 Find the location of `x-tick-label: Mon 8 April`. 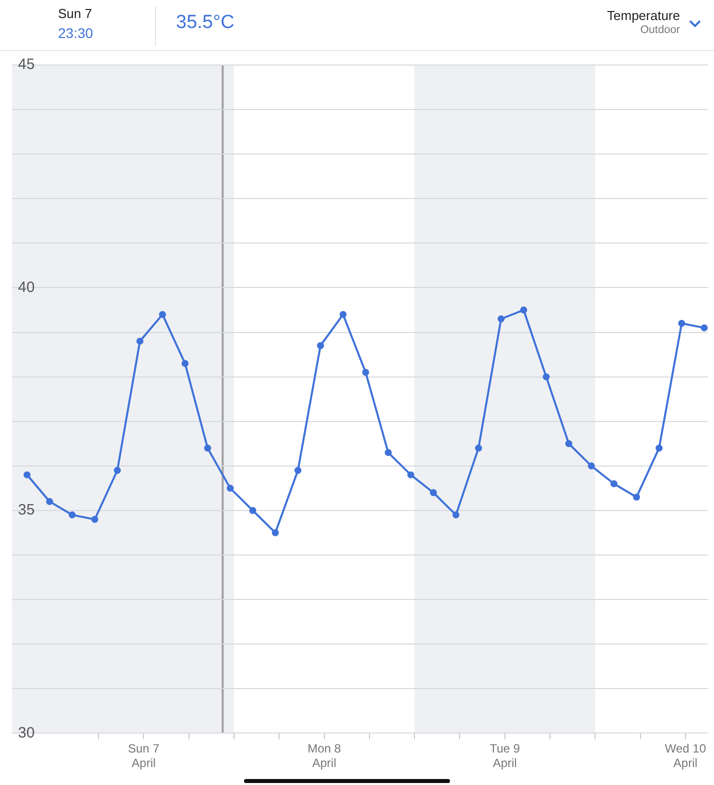

x-tick-label: Mon 8 April is located at coordinates (325, 756).